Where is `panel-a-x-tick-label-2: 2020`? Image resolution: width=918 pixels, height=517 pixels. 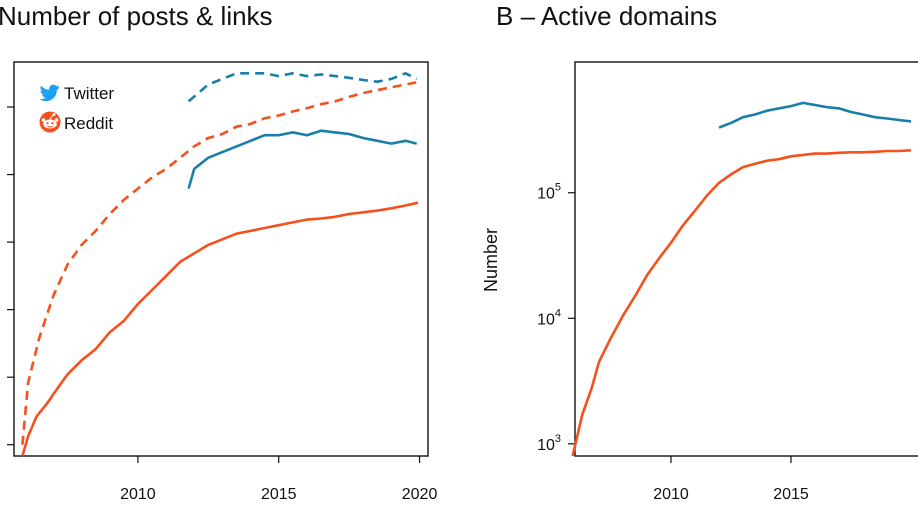
panel-a-x-tick-label-2: 2020 is located at coordinates (420, 494).